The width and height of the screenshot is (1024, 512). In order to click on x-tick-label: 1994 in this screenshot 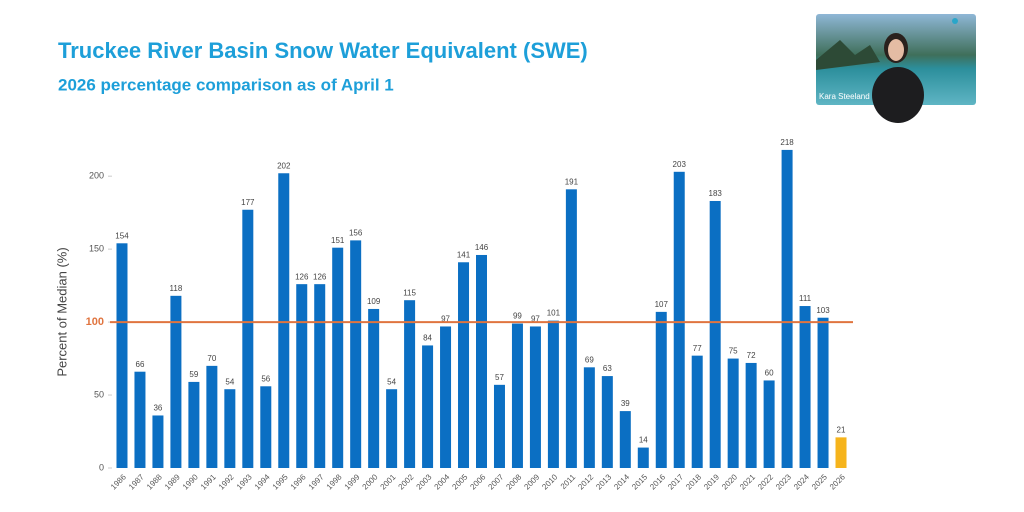, I will do `click(262, 481)`.